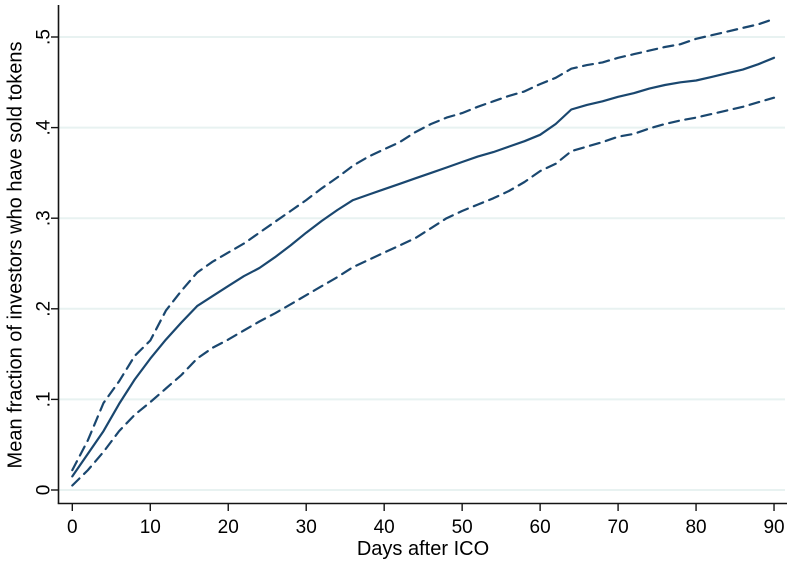 The height and width of the screenshot is (563, 787). What do you see at coordinates (540, 527) in the screenshot?
I see `x-tick-label: 60` at bounding box center [540, 527].